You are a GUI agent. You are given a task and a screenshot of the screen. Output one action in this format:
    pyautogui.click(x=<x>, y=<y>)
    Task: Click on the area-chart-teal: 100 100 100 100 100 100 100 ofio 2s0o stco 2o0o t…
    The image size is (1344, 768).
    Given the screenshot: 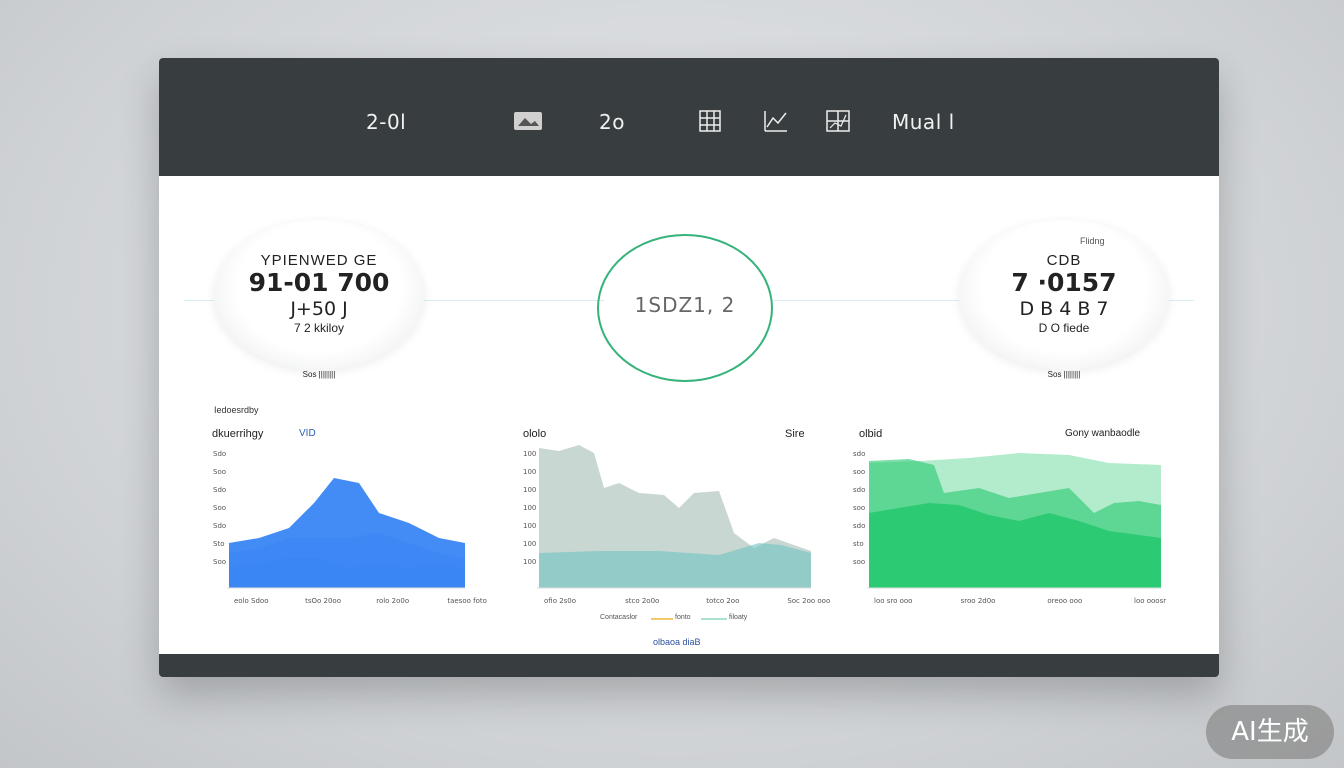 What is the action you would take?
    pyautogui.click(x=676, y=525)
    